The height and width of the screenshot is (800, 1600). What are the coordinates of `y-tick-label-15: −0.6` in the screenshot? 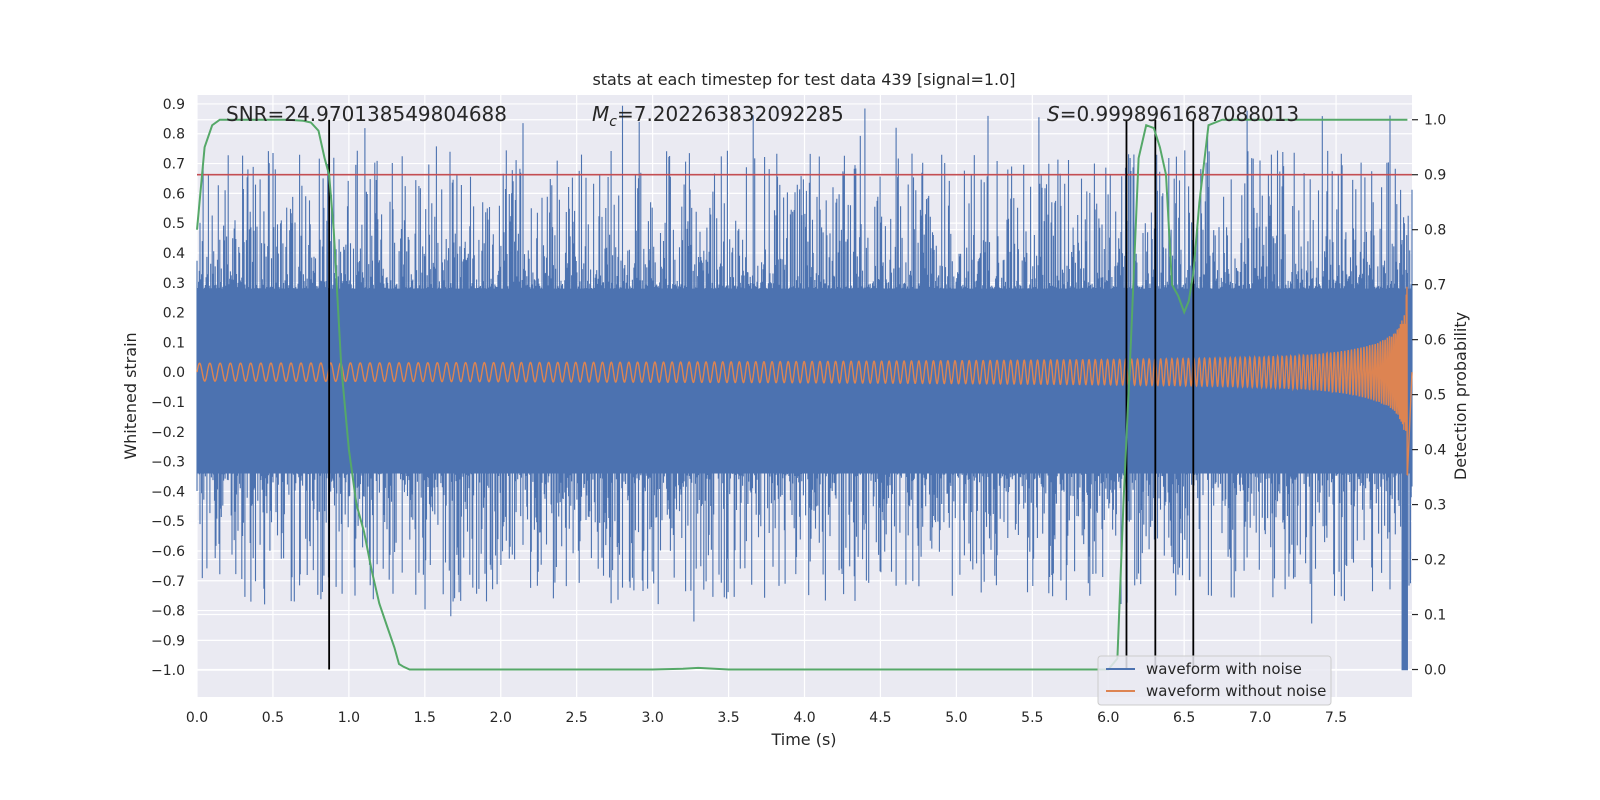 It's located at (168, 552).